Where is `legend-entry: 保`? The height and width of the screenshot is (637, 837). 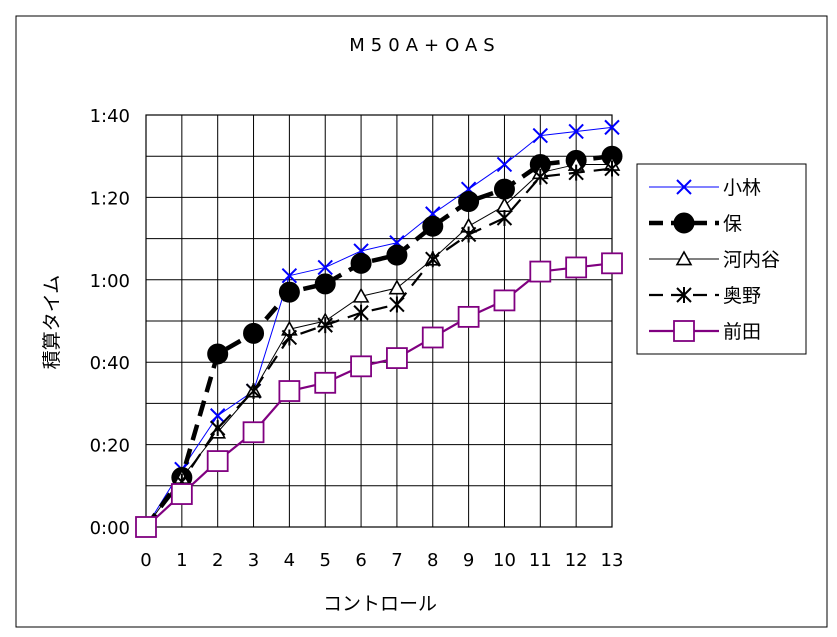
legend-entry: 保 is located at coordinates (695, 223).